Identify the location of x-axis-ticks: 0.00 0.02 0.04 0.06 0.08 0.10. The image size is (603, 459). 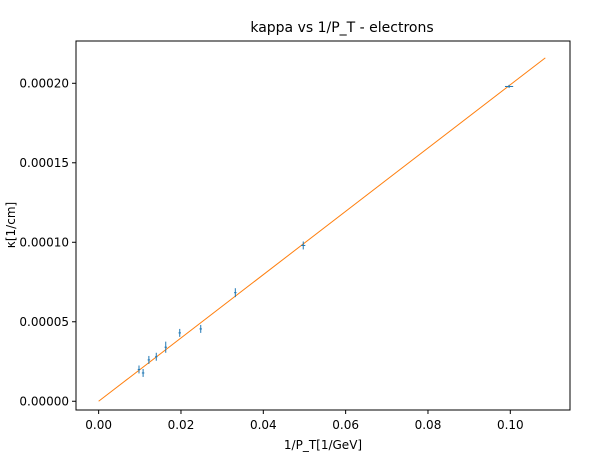
(304, 421).